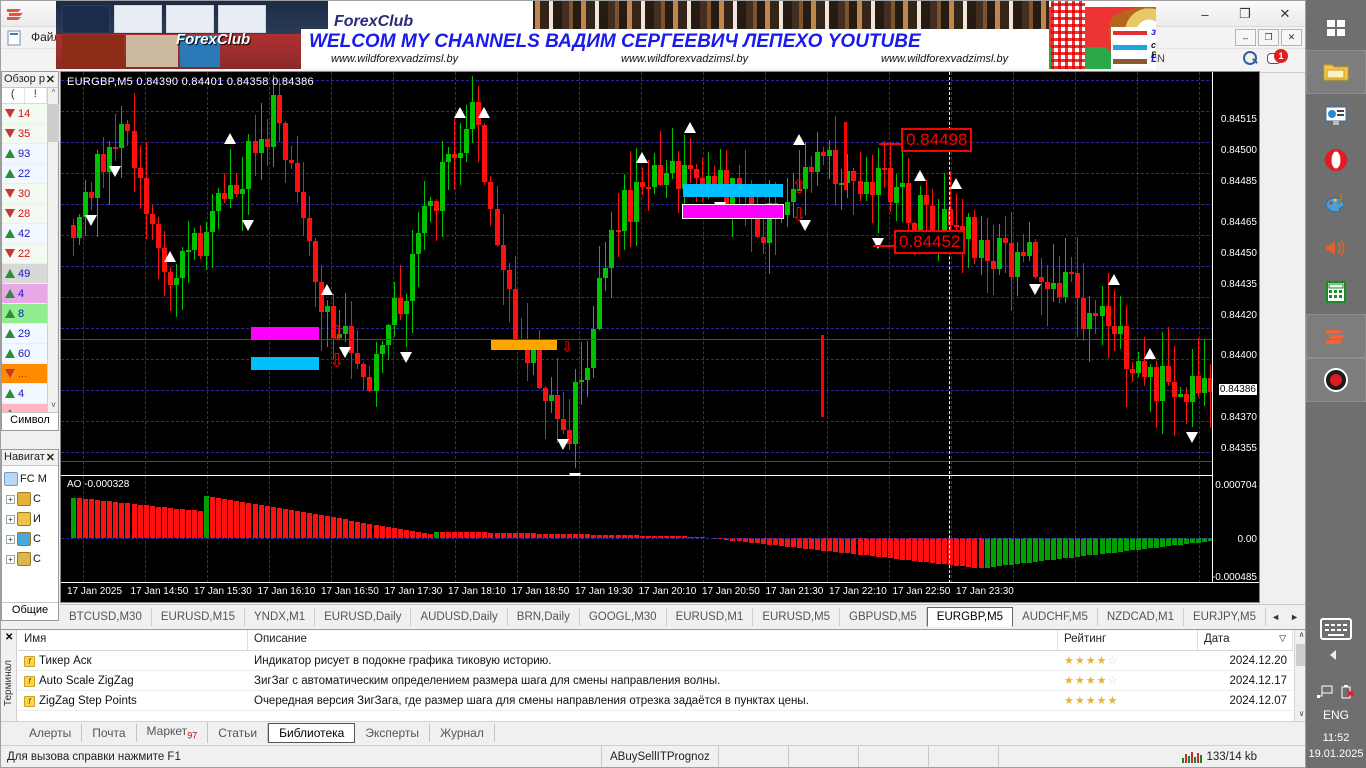 Image resolution: width=1366 pixels, height=768 pixels. Describe the element at coordinates (30, 274) in the screenshot. I see `market-watch-row: 49` at that location.